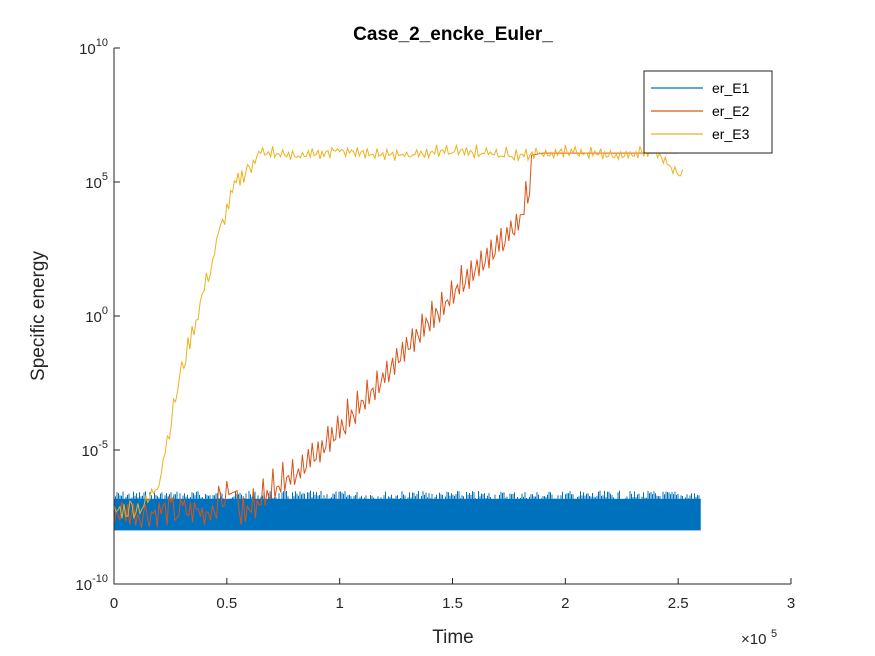 This screenshot has height=656, width=875. I want to click on legend-label-er_E2: er_E2, so click(731, 111).